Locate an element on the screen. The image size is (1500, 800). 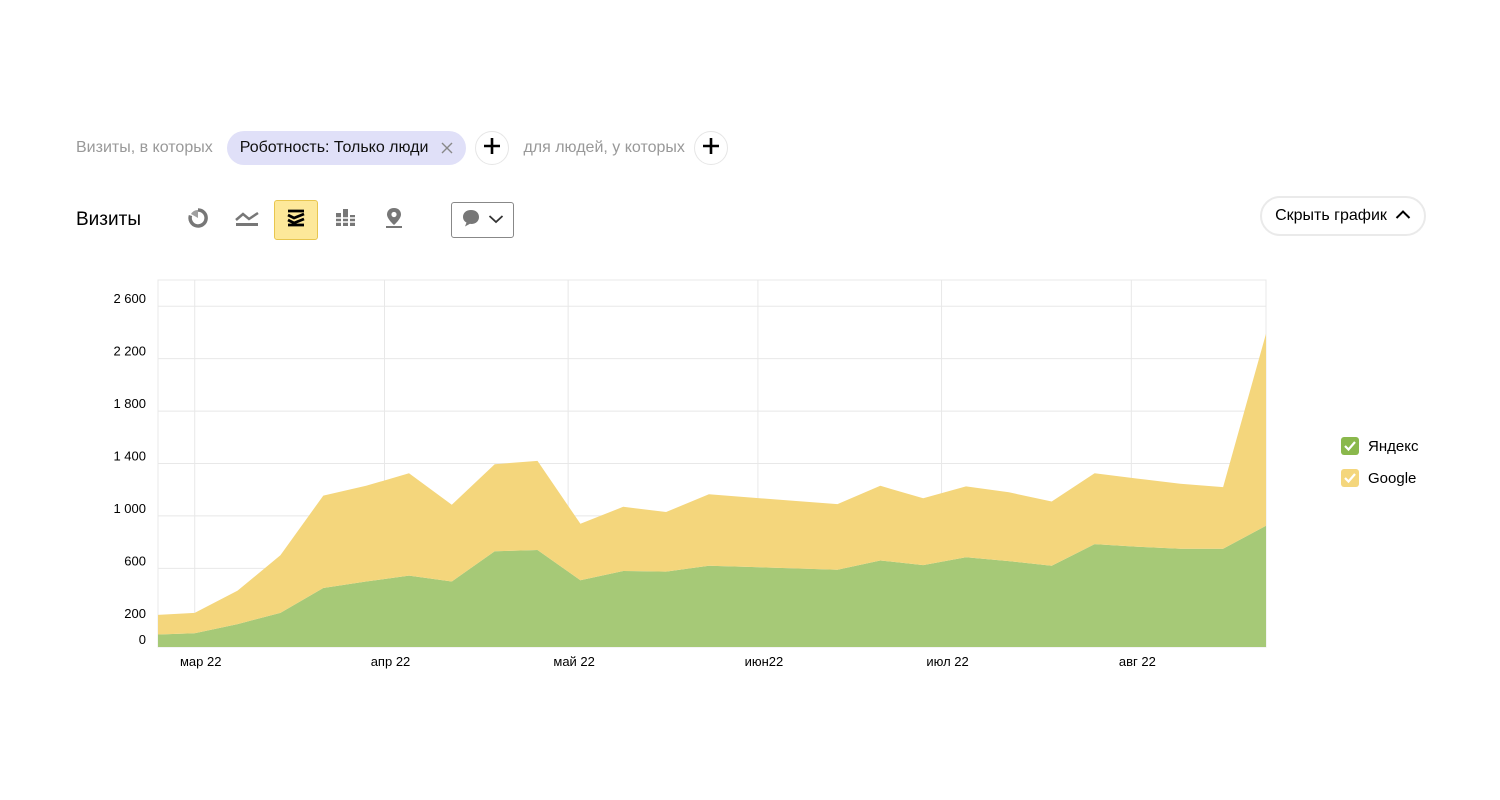
chevron-up-icon is located at coordinates (1403, 216).